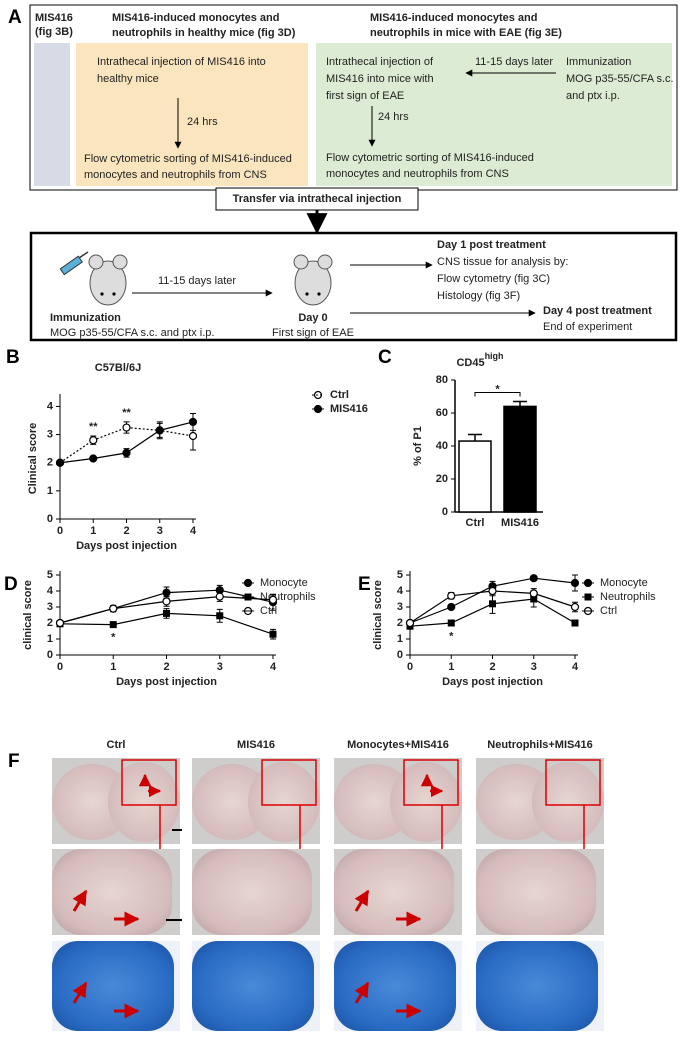 The height and width of the screenshot is (1039, 685). Describe the element at coordinates (573, 782) in the screenshot. I see `zoom-box` at that location.